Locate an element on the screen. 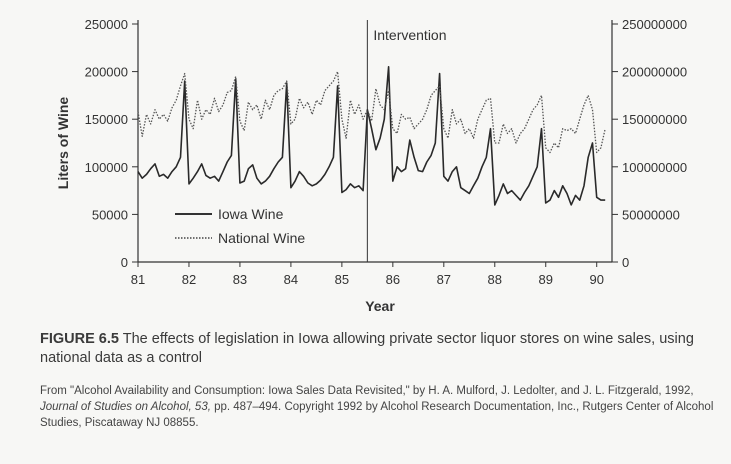 The width and height of the screenshot is (731, 464). right-tick-label: 150000000 is located at coordinates (654, 119).